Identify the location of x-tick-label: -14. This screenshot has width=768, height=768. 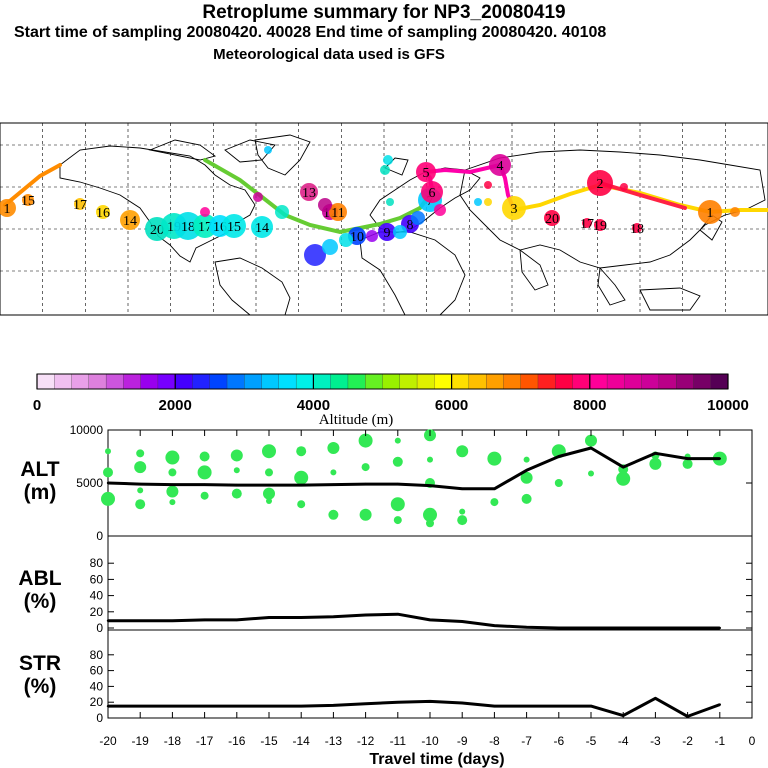
(302, 741).